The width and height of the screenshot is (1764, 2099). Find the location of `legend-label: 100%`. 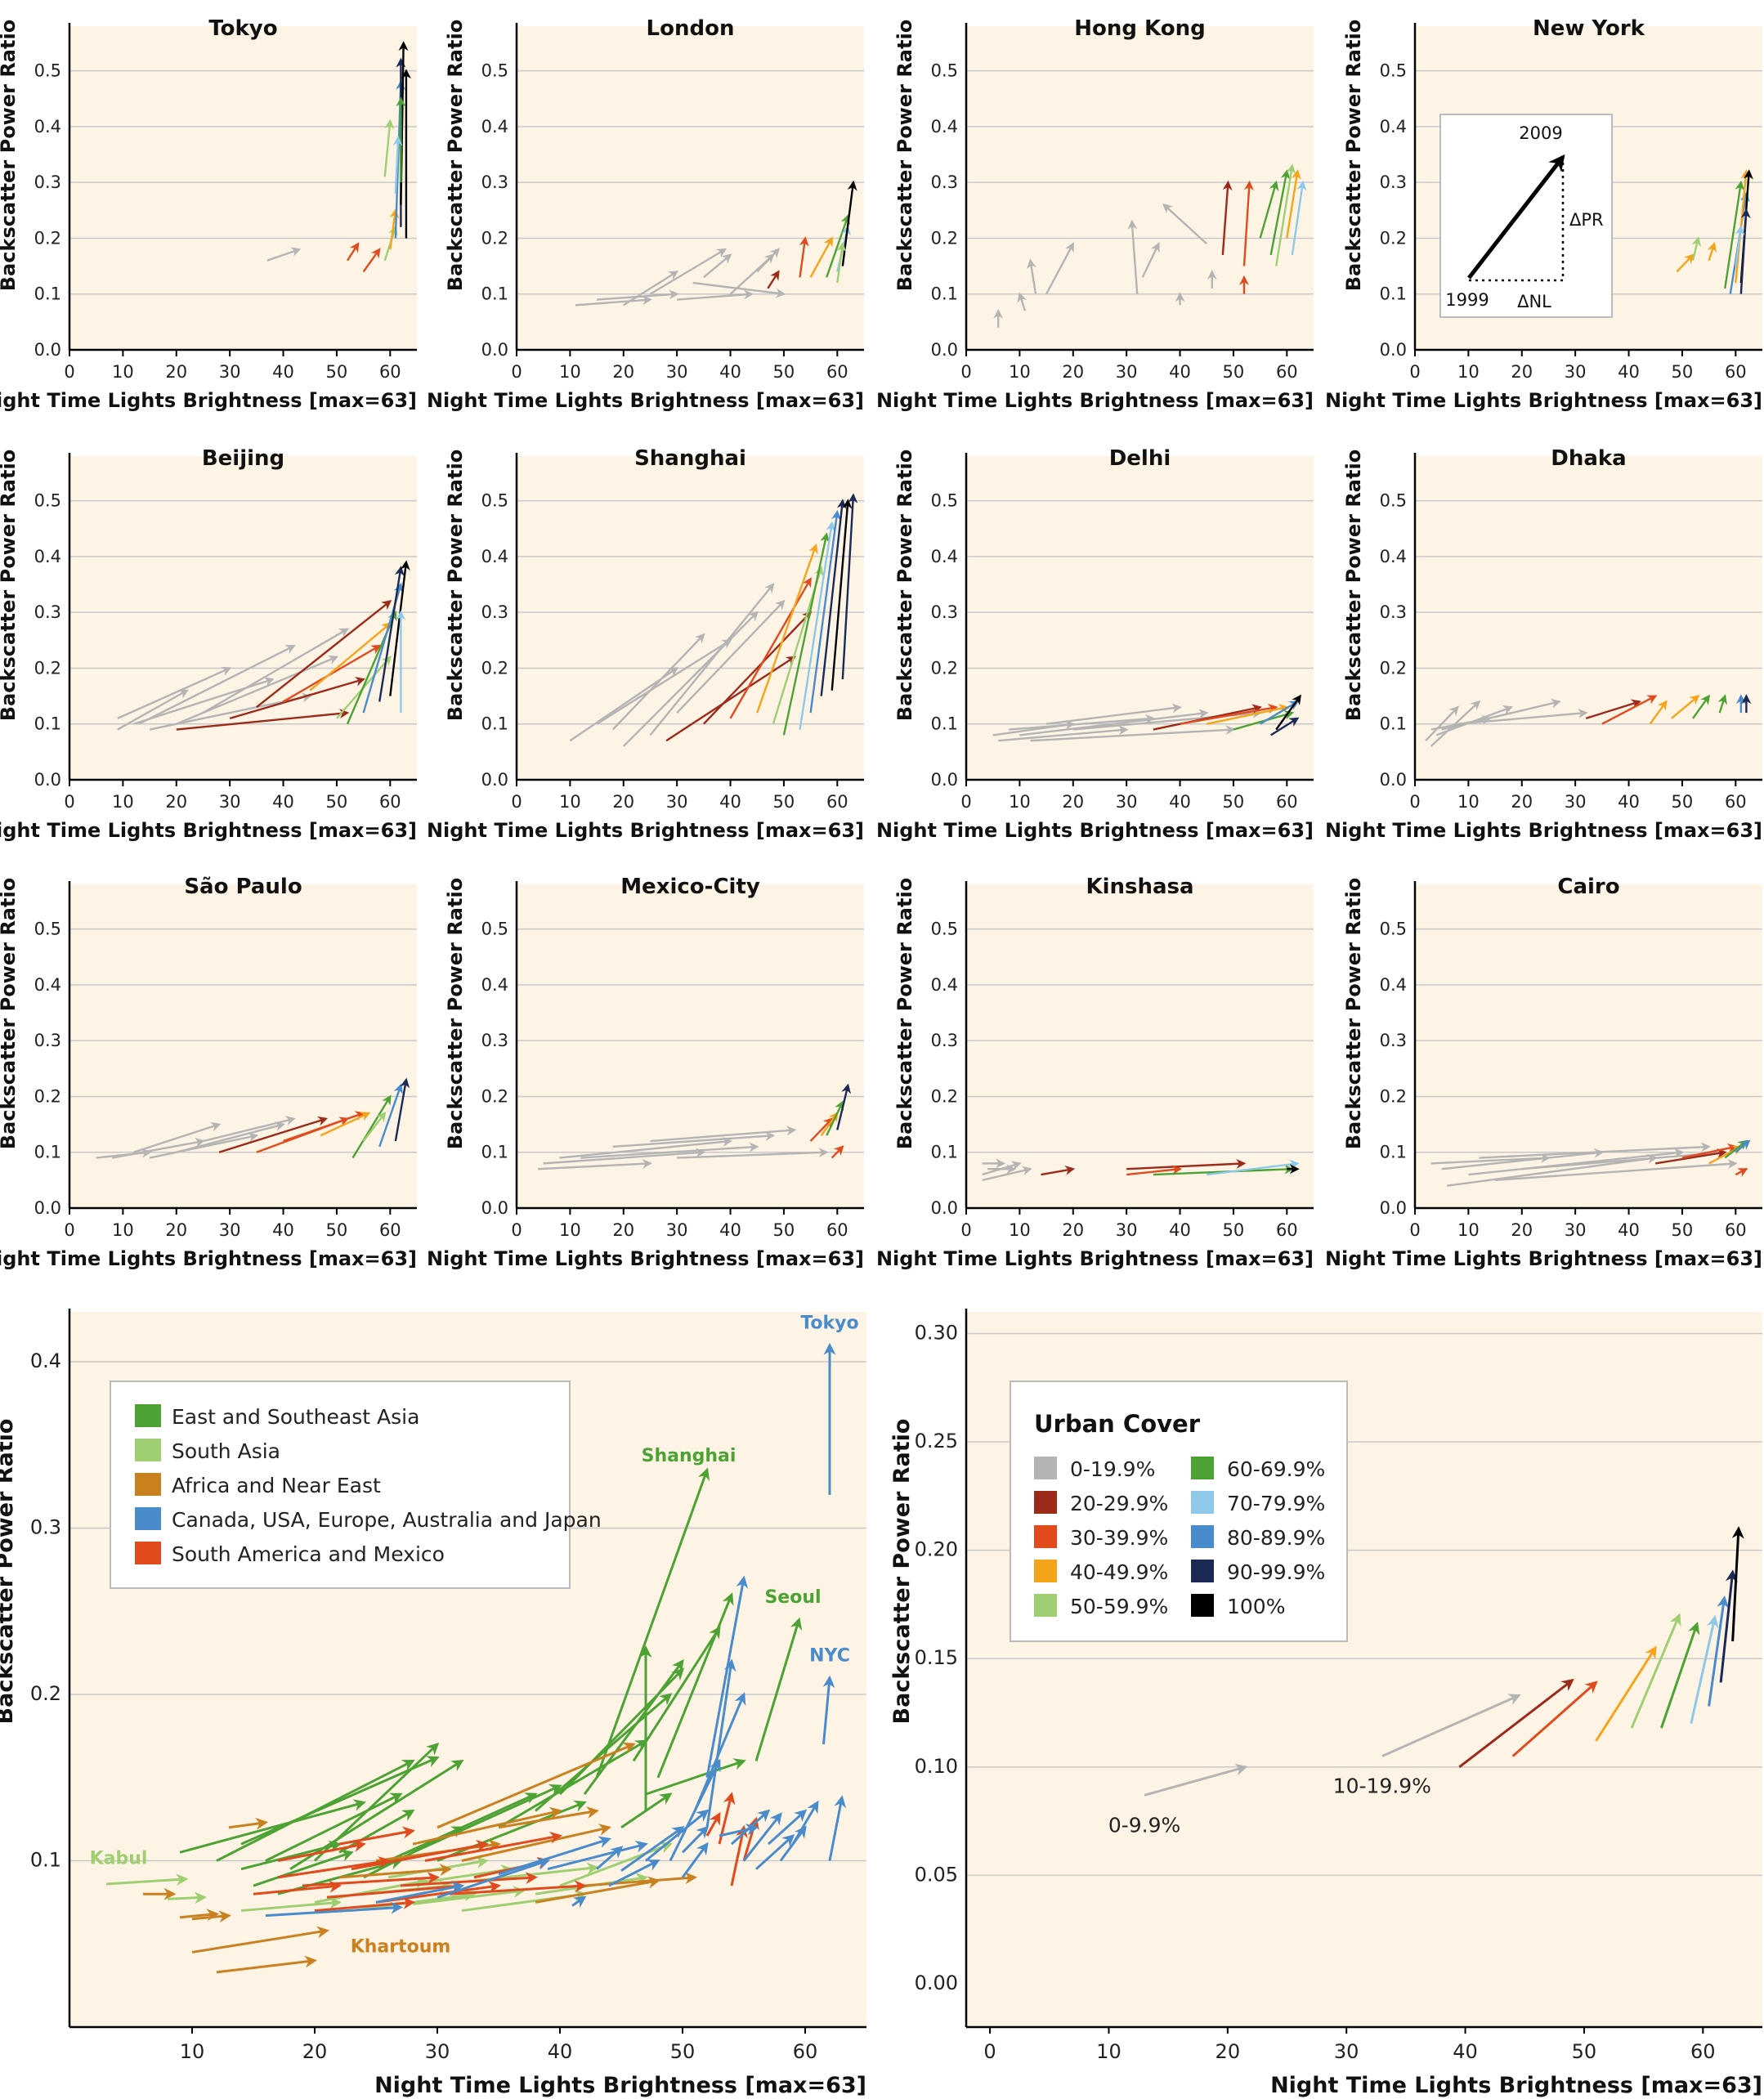

legend-label: 100% is located at coordinates (1256, 1606).